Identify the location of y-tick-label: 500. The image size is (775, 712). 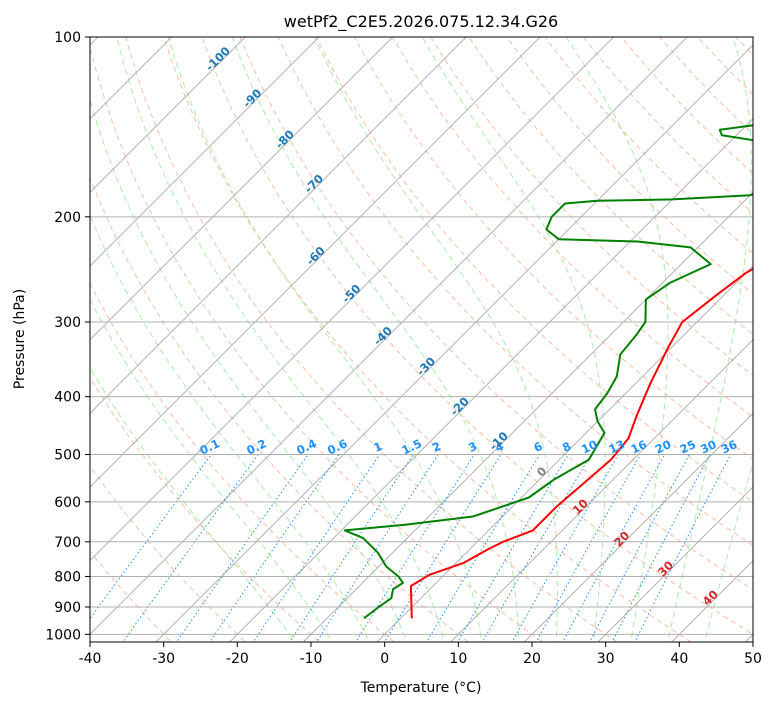
(67, 456).